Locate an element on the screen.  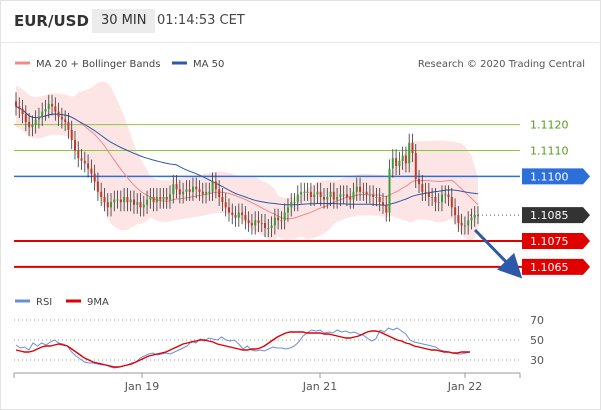
ma20-legend-label: MA 20 + Bollinger Bands is located at coordinates (98, 64).